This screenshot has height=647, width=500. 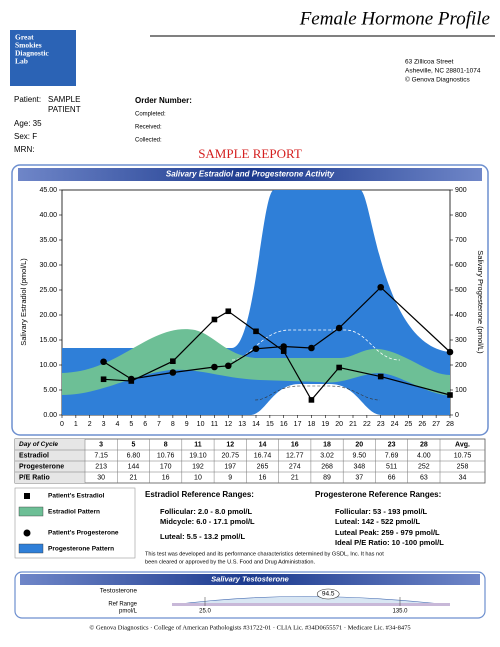 I want to click on testosterone-title-bar, so click(x=250, y=579).